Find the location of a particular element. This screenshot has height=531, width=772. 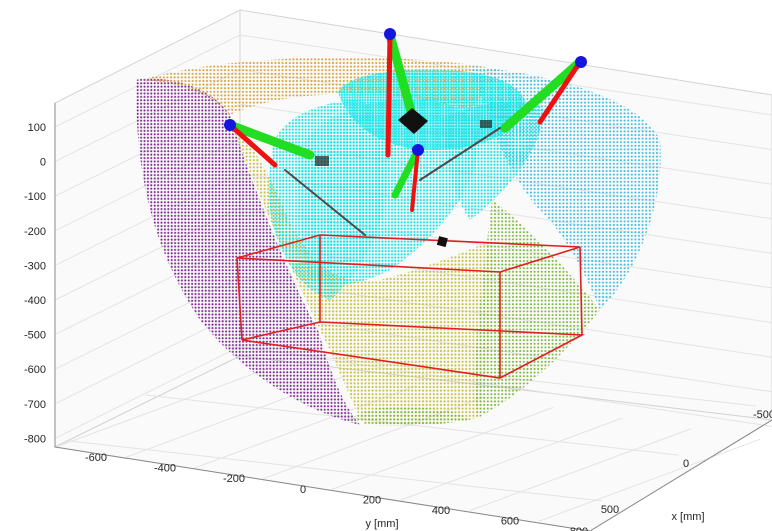

y-tick-label: 800 is located at coordinates (579, 528).